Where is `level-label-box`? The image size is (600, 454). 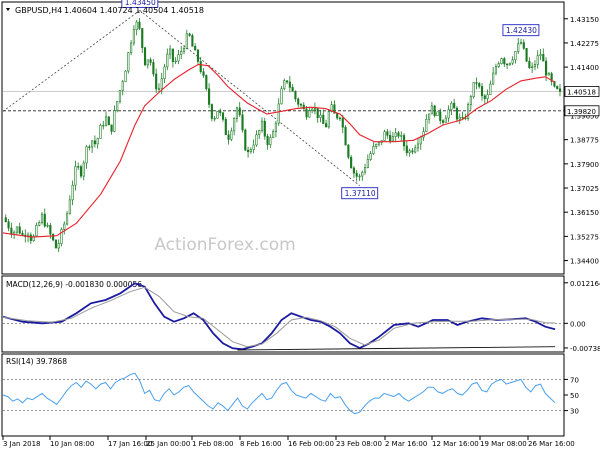
level-label-box is located at coordinates (582, 111).